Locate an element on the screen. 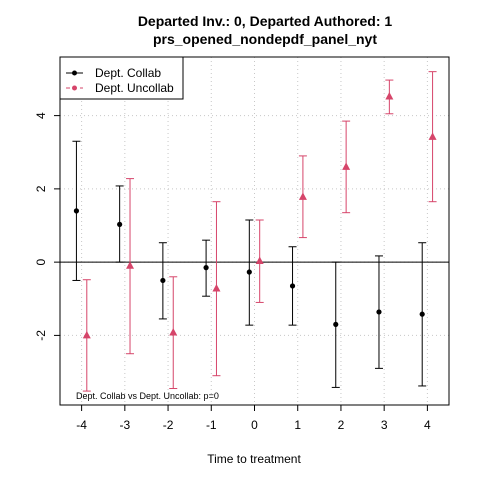 The height and width of the screenshot is (480, 480). x-tick-label: 0 is located at coordinates (254, 425).